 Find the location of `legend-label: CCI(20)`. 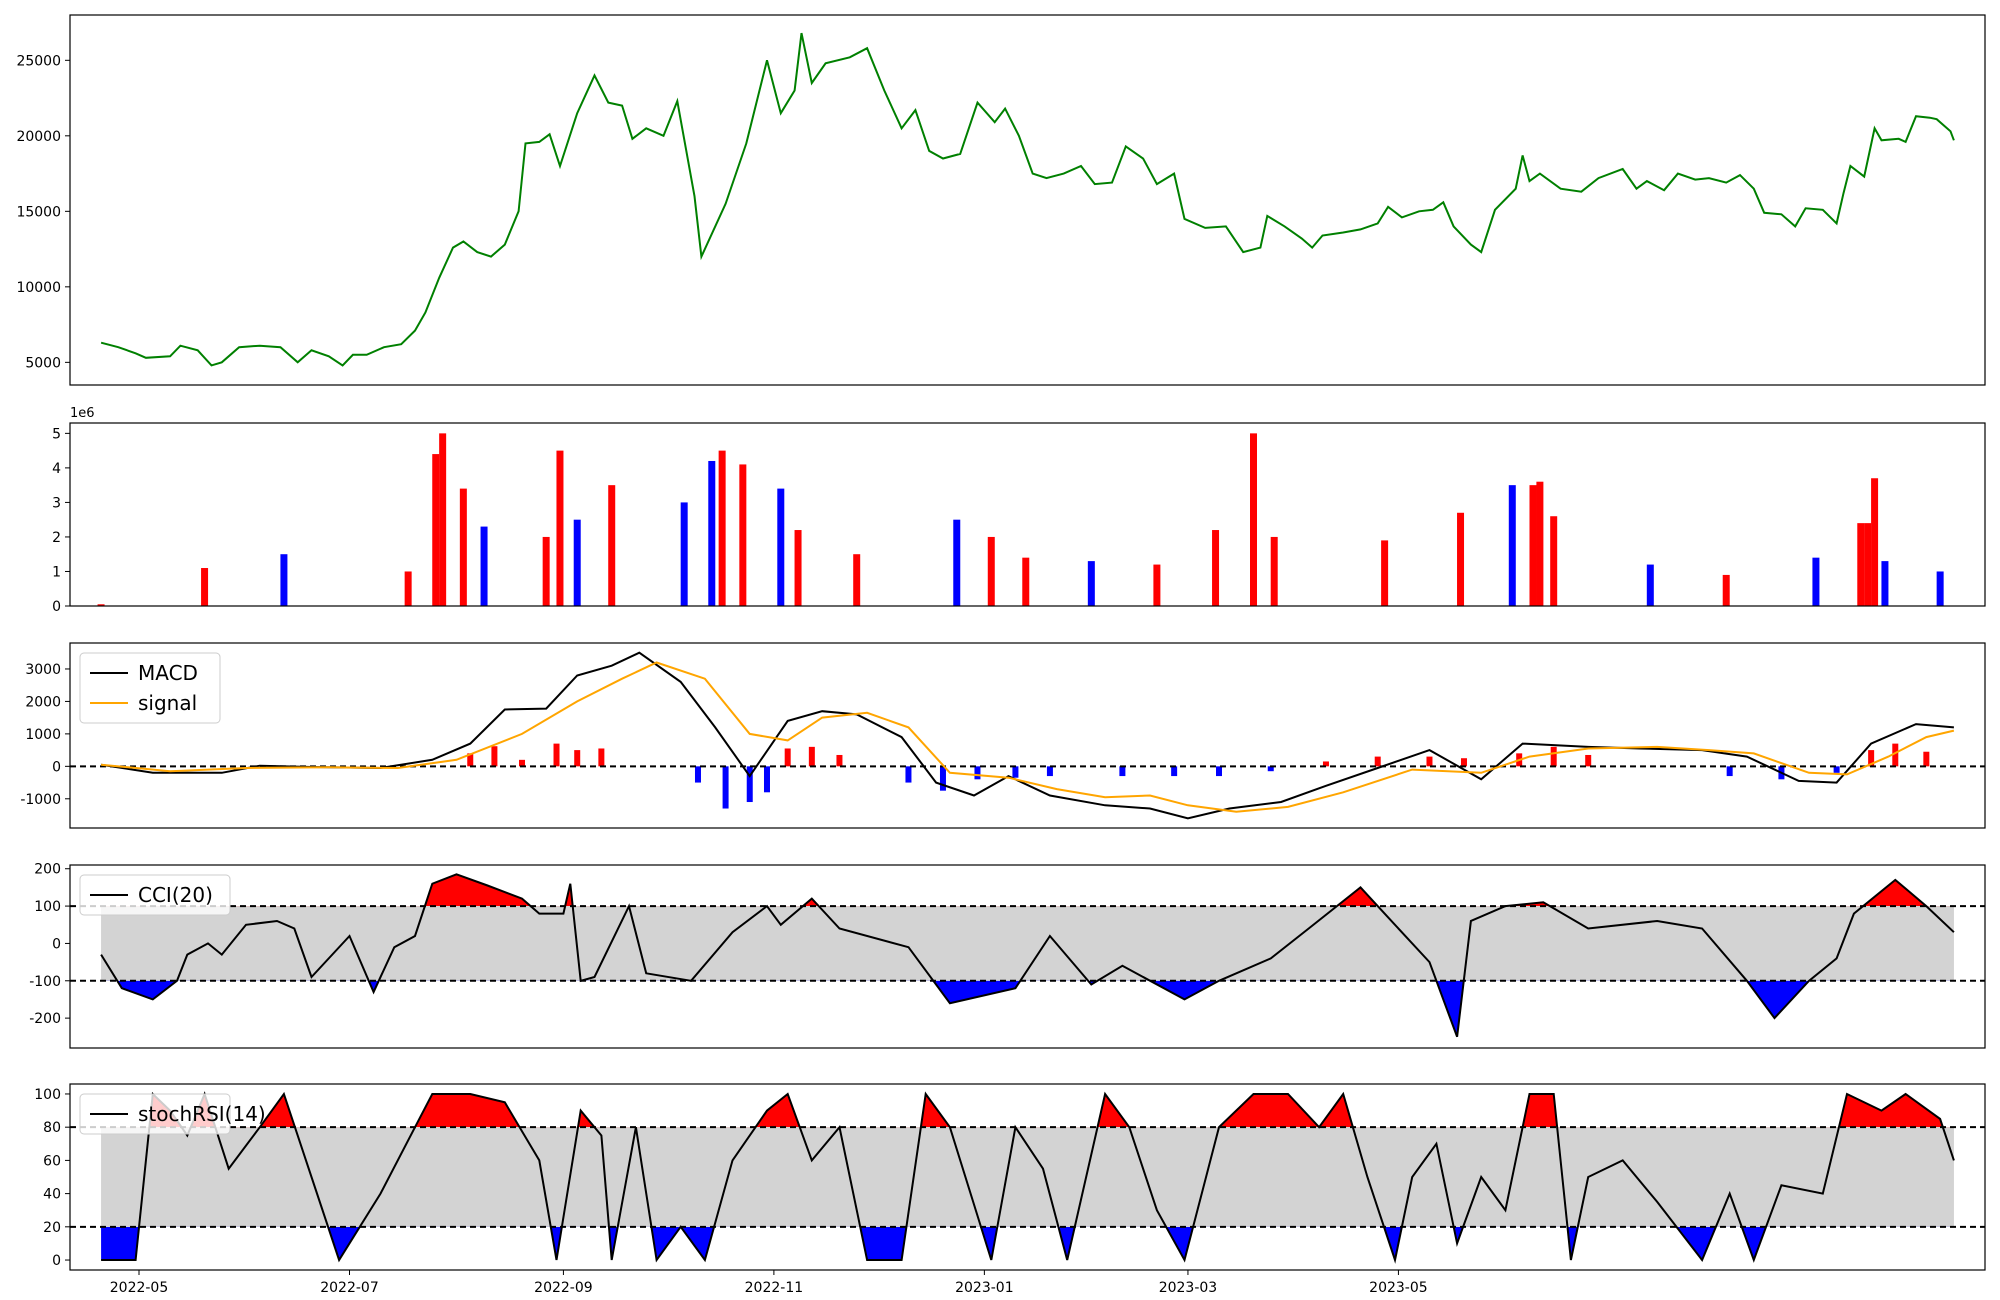

legend-label: CCI(20) is located at coordinates (175, 895).